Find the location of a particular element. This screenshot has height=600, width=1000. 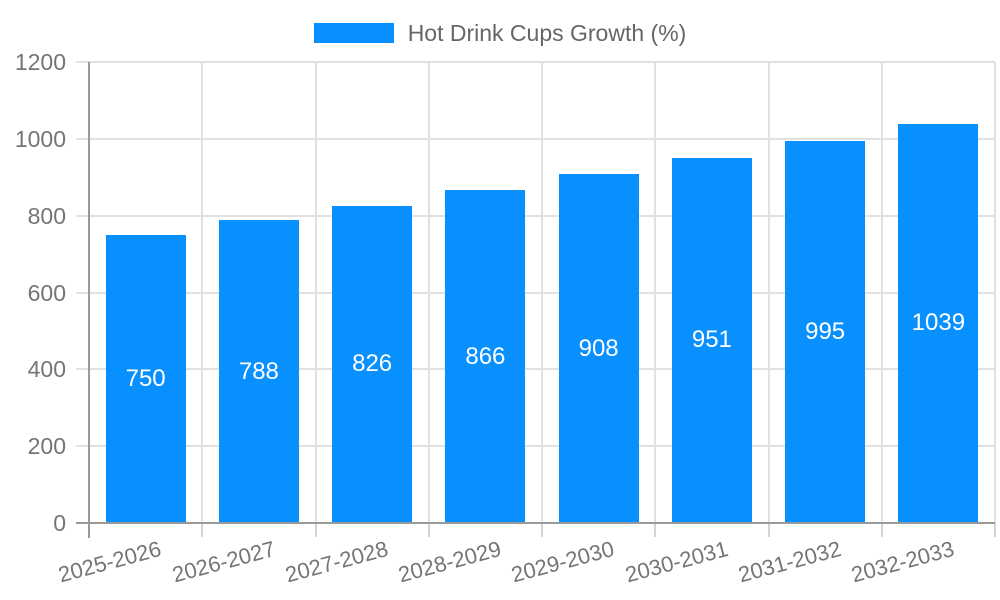

y-axis-tick-label: 1000 is located at coordinates (40, 138).